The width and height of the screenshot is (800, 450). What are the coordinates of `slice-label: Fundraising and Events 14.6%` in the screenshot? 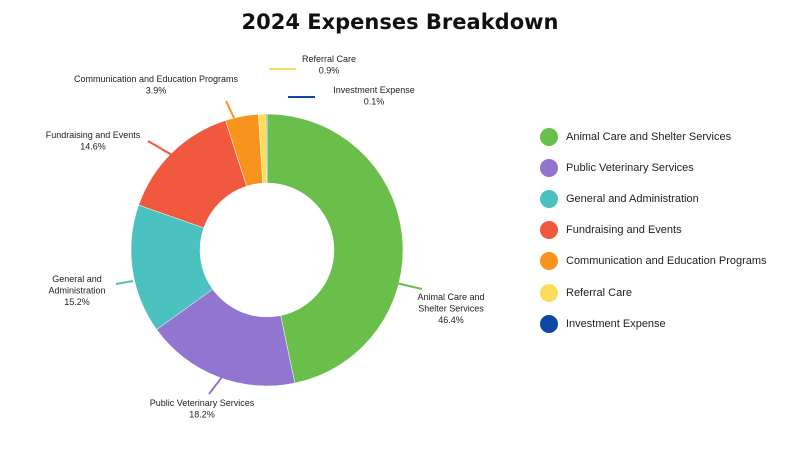 It's located at (93, 141).